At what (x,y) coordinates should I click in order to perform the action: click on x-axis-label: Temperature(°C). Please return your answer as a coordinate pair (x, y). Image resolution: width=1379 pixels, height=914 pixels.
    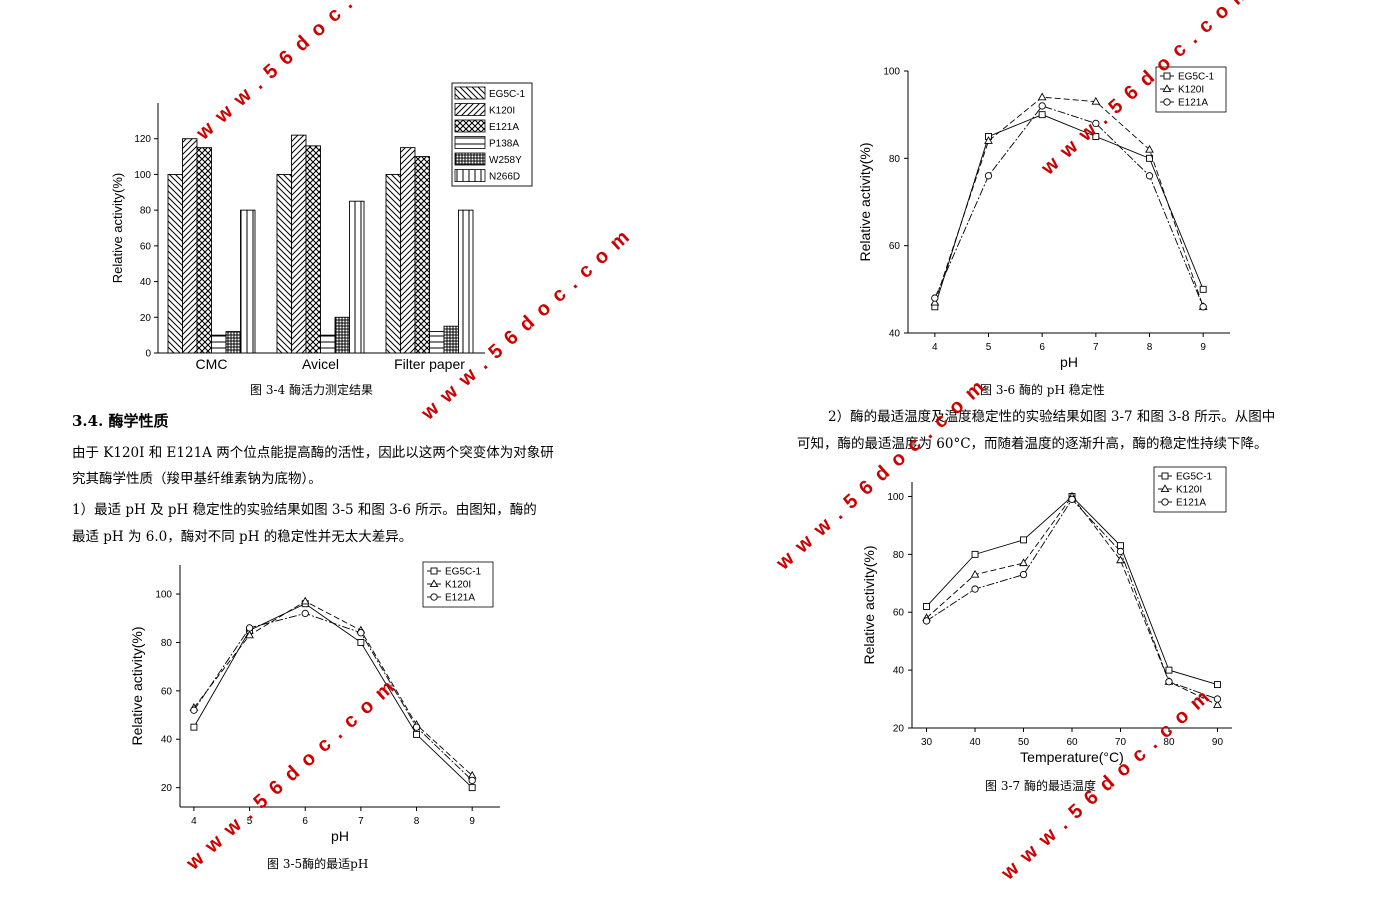
    Looking at the image, I should click on (1072, 757).